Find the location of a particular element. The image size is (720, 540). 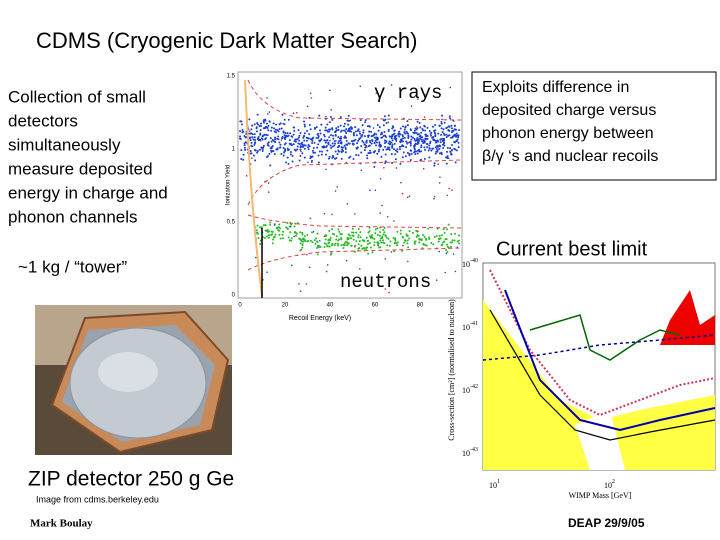

y-tick-label-exp: -40 is located at coordinates (474, 261).